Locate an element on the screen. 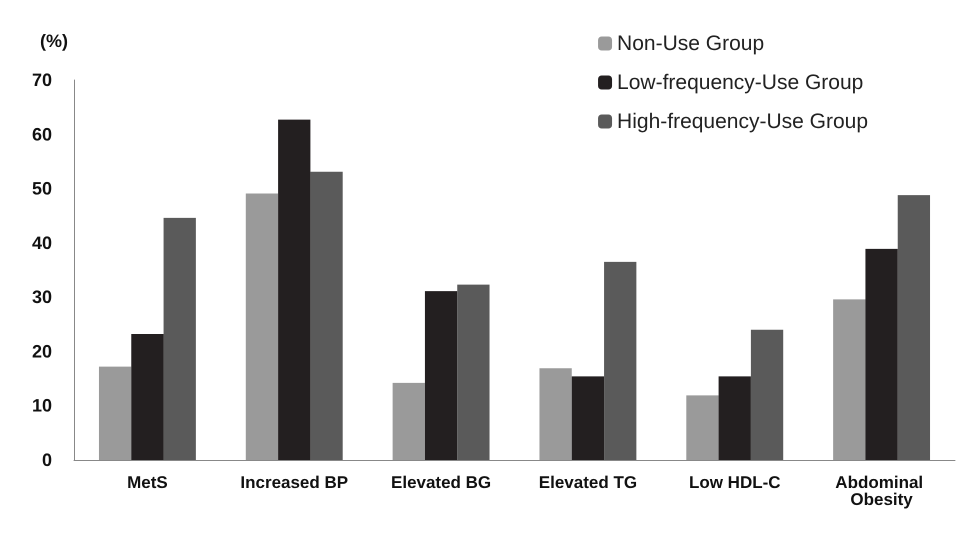  y-tick-label: 50 is located at coordinates (42, 188).